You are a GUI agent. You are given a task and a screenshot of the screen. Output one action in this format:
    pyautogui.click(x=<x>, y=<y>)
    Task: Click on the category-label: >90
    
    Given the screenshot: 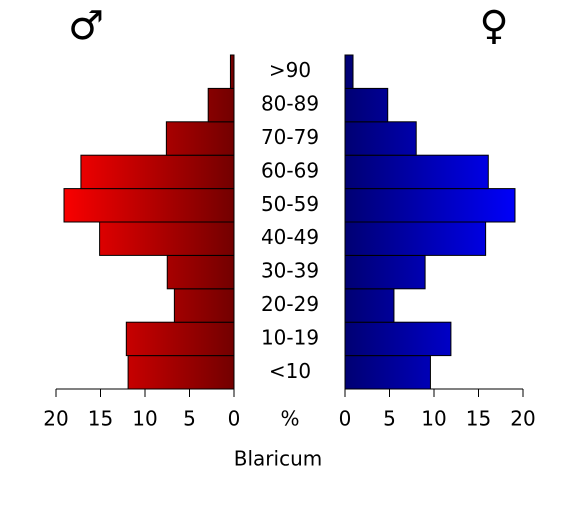 What is the action you would take?
    pyautogui.click(x=290, y=70)
    